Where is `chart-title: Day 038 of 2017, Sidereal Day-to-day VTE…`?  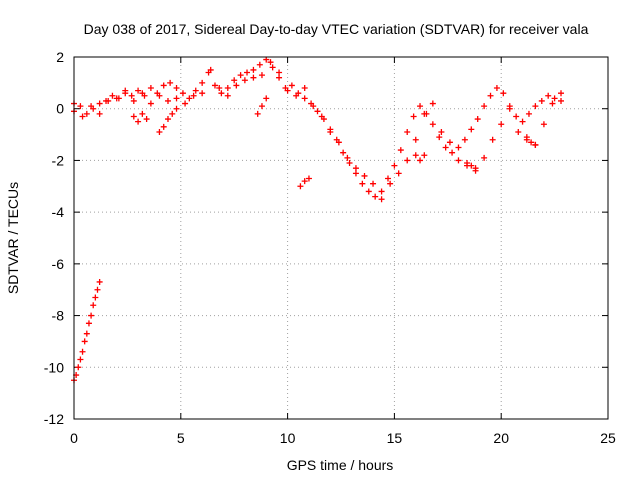 chart-title: Day 038 of 2017, Sidereal Day-to-day VTE… is located at coordinates (336, 29).